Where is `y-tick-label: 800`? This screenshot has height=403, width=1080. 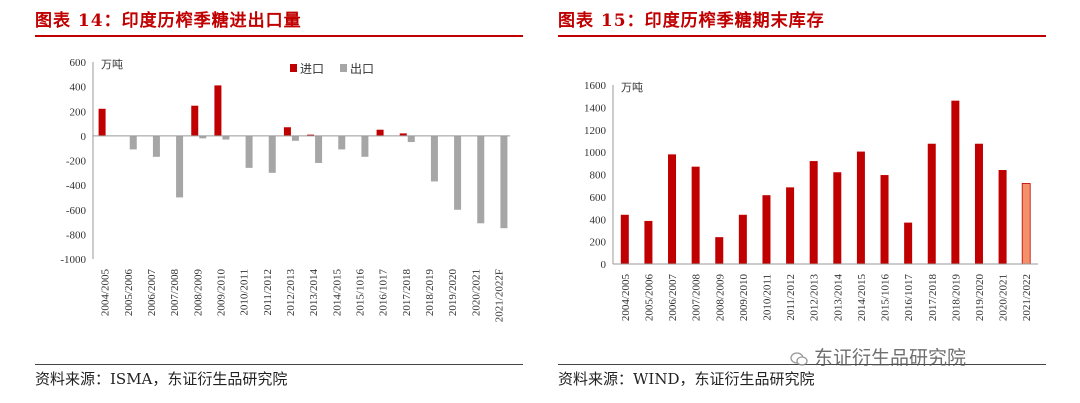
y-tick-label: 800 is located at coordinates (598, 176).